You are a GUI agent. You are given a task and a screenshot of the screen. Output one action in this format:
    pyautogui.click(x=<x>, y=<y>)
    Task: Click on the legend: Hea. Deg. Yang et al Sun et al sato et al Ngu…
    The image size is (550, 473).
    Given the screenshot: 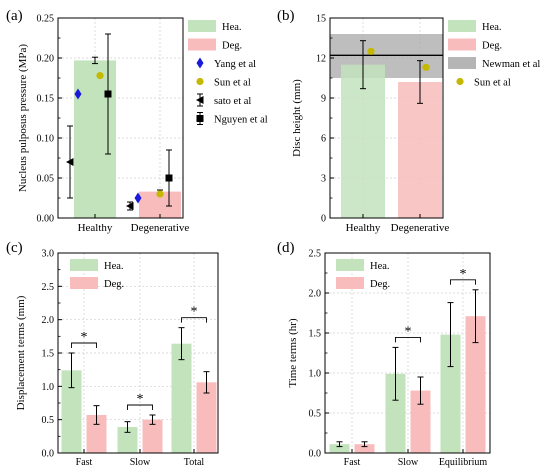 What is the action you would take?
    pyautogui.click(x=228, y=73)
    